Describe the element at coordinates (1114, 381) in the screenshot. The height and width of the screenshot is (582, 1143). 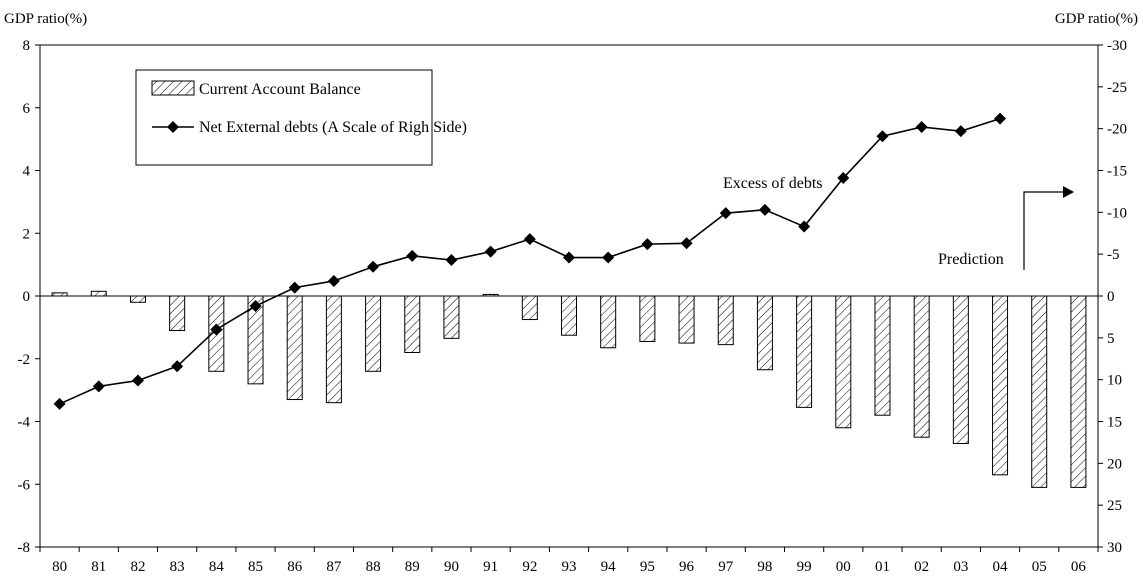
I see `right-tick-label: 10` at that location.